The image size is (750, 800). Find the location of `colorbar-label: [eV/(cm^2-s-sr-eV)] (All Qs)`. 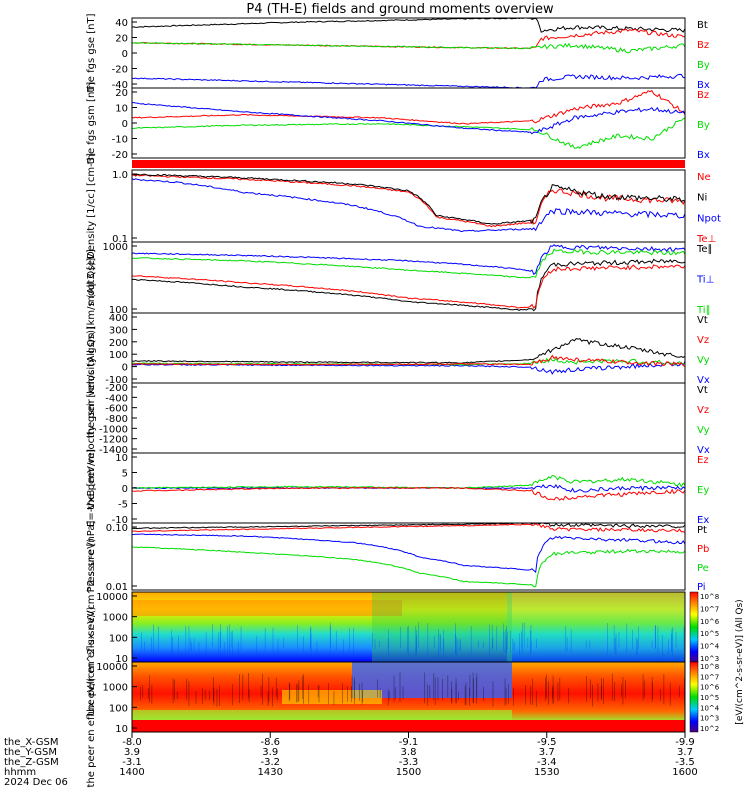

colorbar-label: [eV/(cm^2-s-sr-eV)] (All Qs) is located at coordinates (740, 661).